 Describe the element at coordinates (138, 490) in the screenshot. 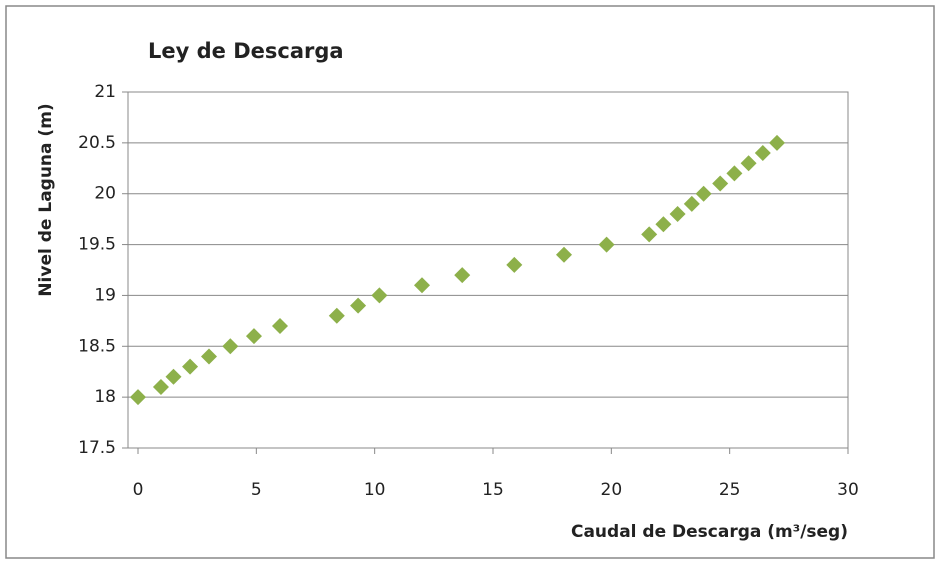

I see `x-tick-label: 0` at that location.